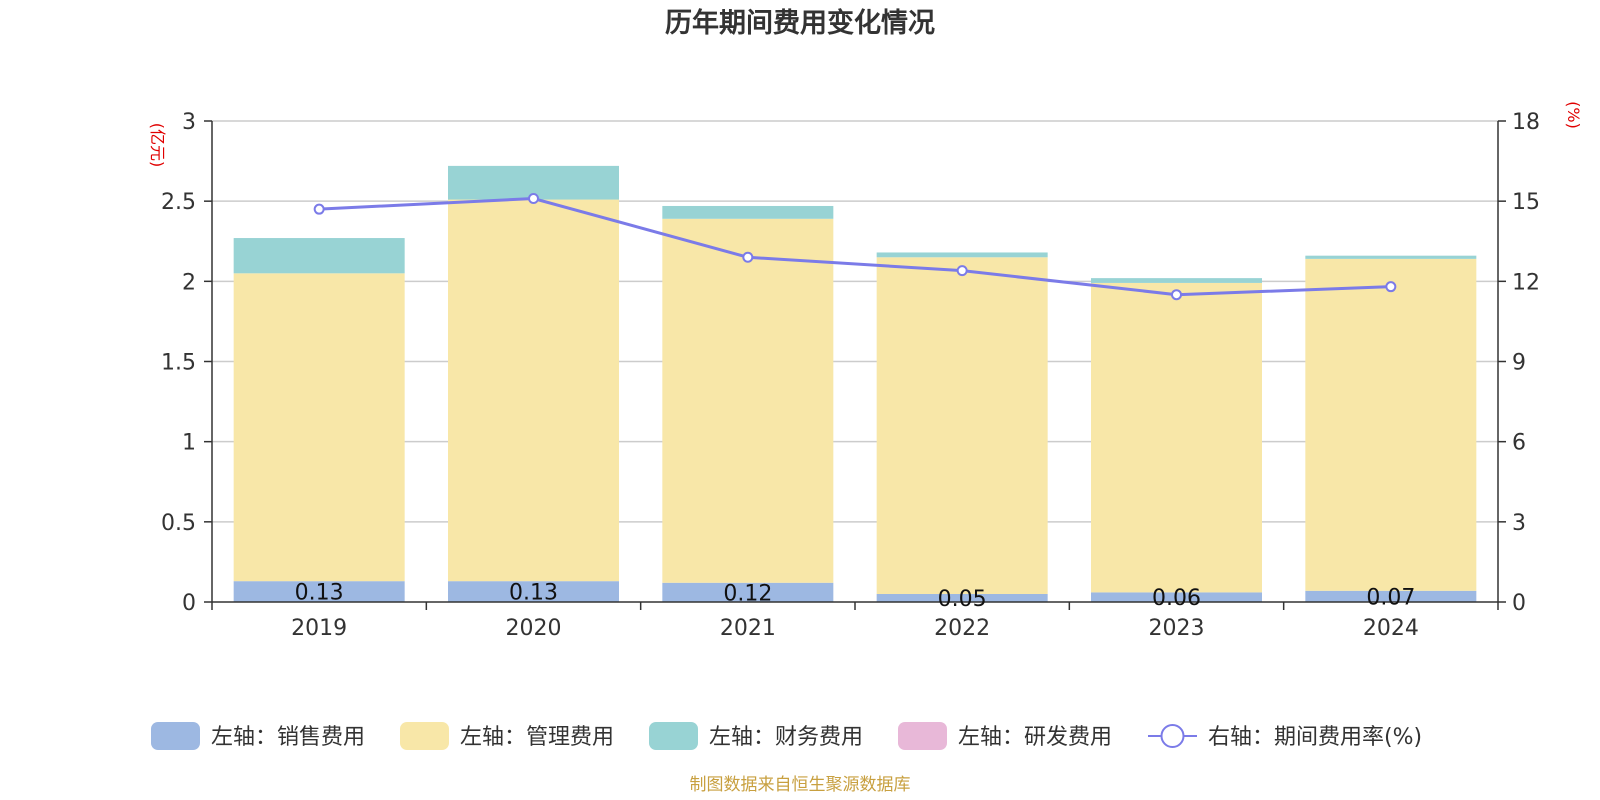 The height and width of the screenshot is (800, 1600). What do you see at coordinates (319, 628) in the screenshot?
I see `x-tick-label: 2019` at bounding box center [319, 628].